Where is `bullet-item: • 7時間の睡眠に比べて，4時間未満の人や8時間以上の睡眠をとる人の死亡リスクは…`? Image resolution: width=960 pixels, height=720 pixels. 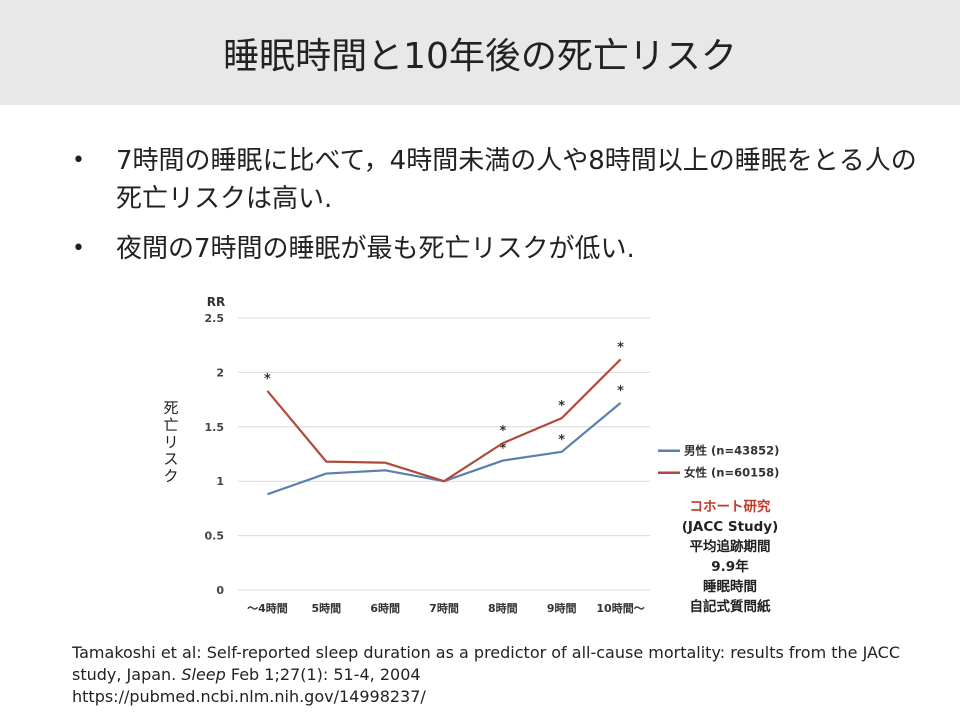
bullet-item: • 7時間の睡眠に比べて，4時間未満の人や8時間以上の睡眠をとる人の死亡リスクは… is located at coordinates (502, 180).